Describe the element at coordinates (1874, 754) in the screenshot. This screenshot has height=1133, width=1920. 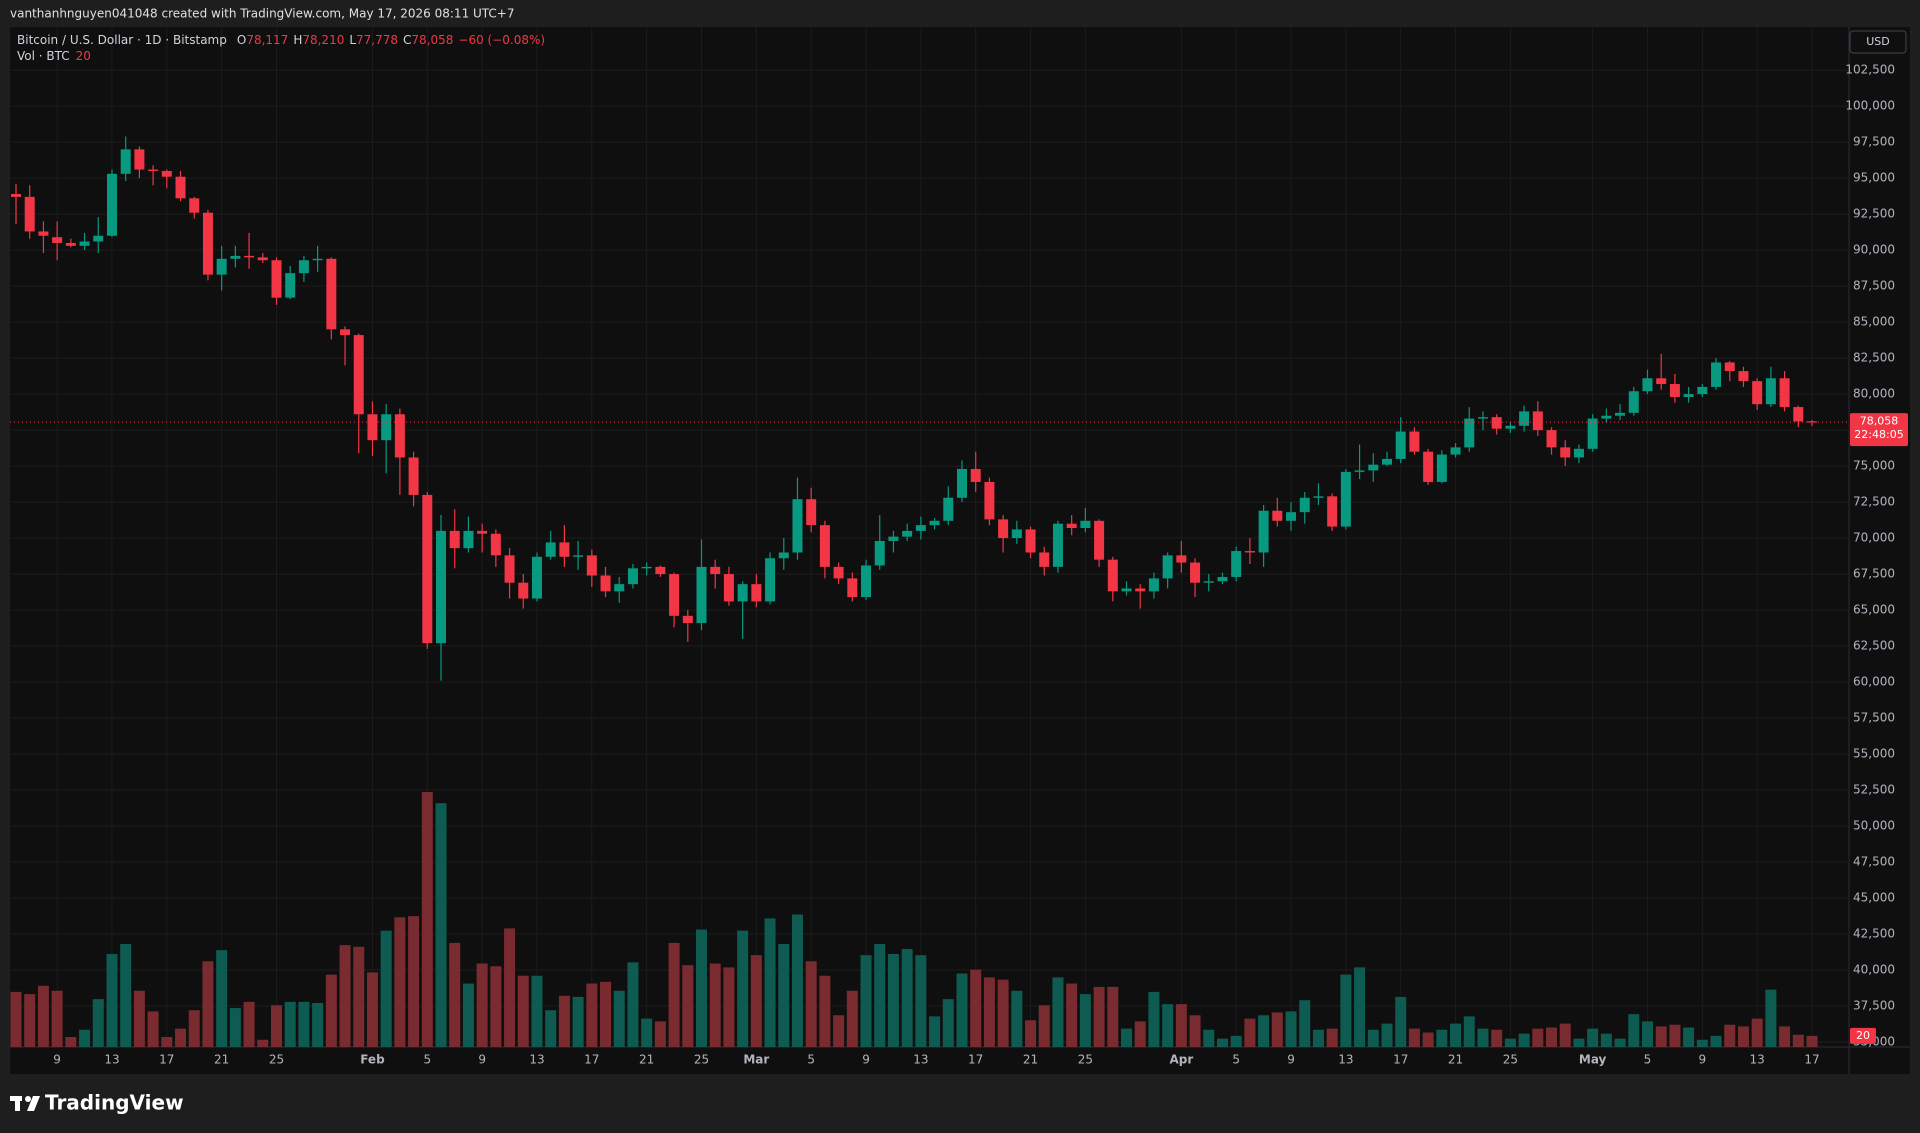
I see `y-tick-label: 55,000` at that location.